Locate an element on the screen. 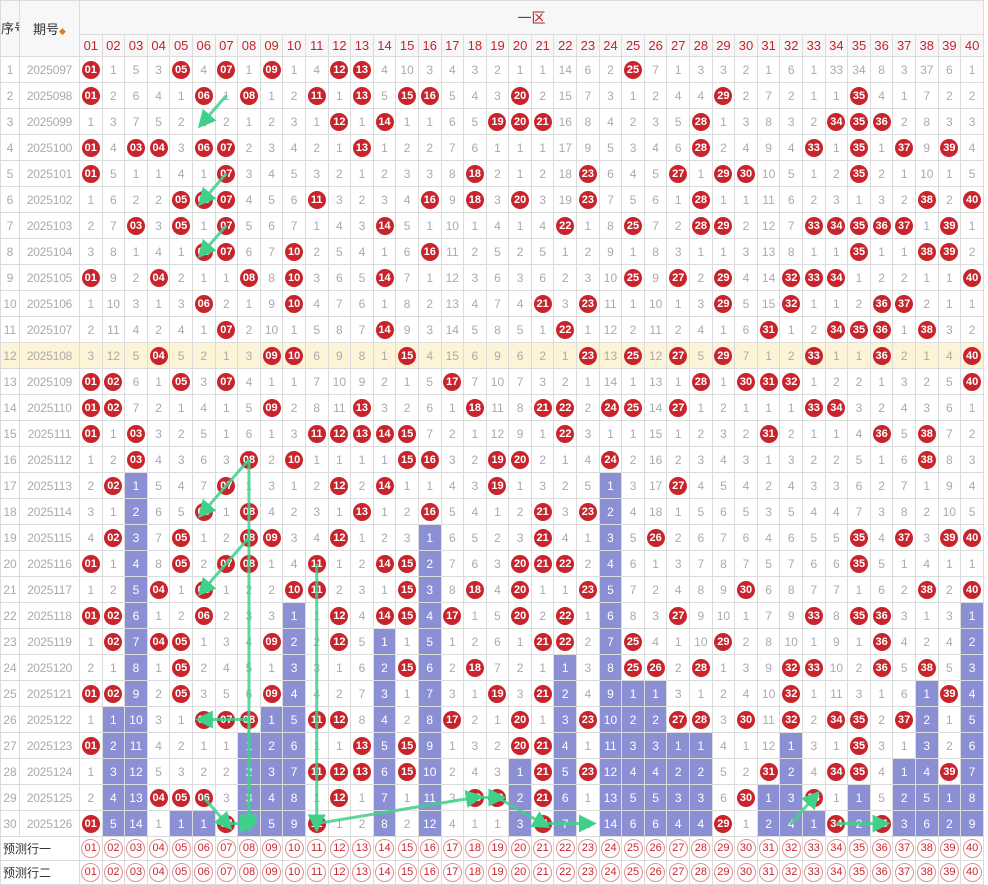 This screenshot has height=885, width=988. prediction-cell: 13 is located at coordinates (362, 872).